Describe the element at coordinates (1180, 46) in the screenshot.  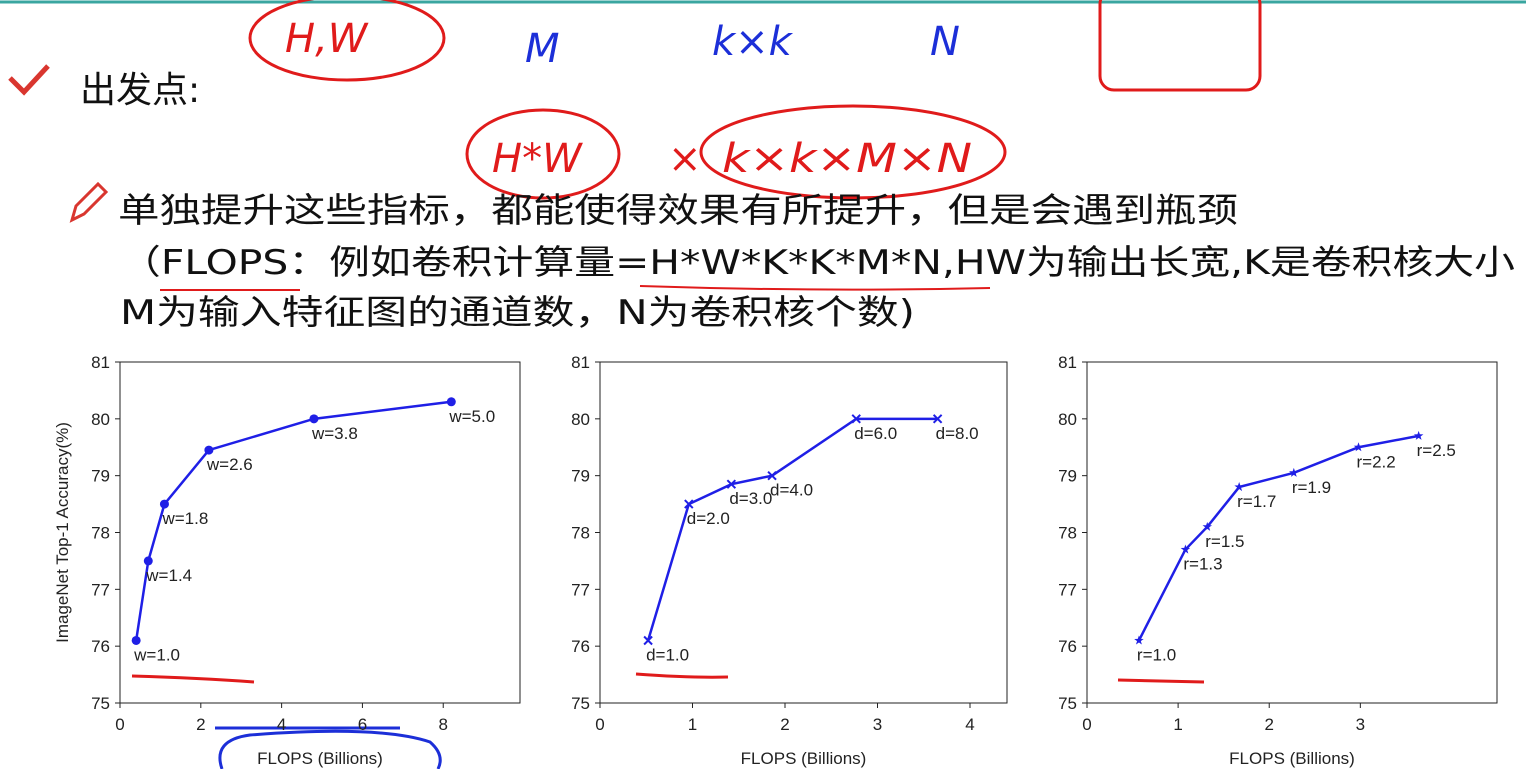
I see `hand-box` at that location.